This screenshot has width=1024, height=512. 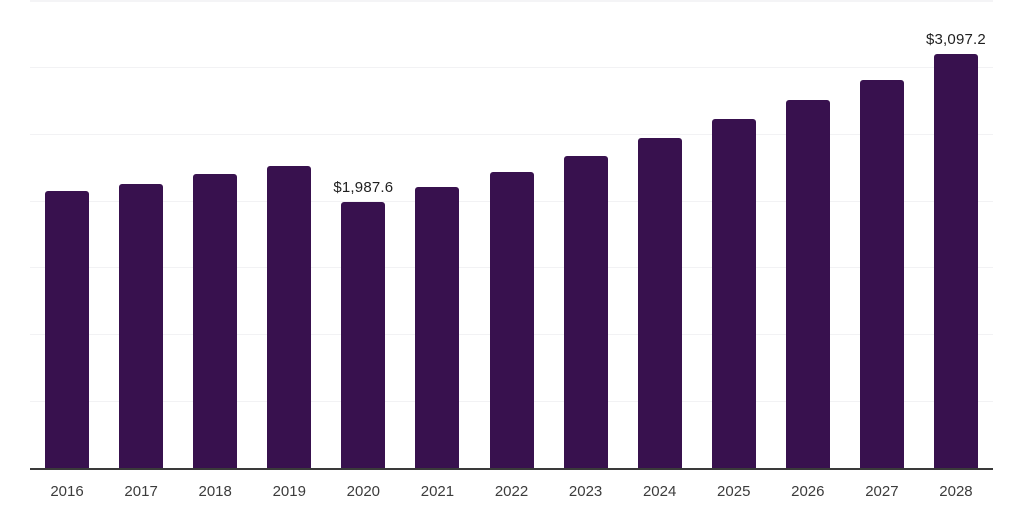 What do you see at coordinates (882, 491) in the screenshot?
I see `x-tick-2027: 2027` at bounding box center [882, 491].